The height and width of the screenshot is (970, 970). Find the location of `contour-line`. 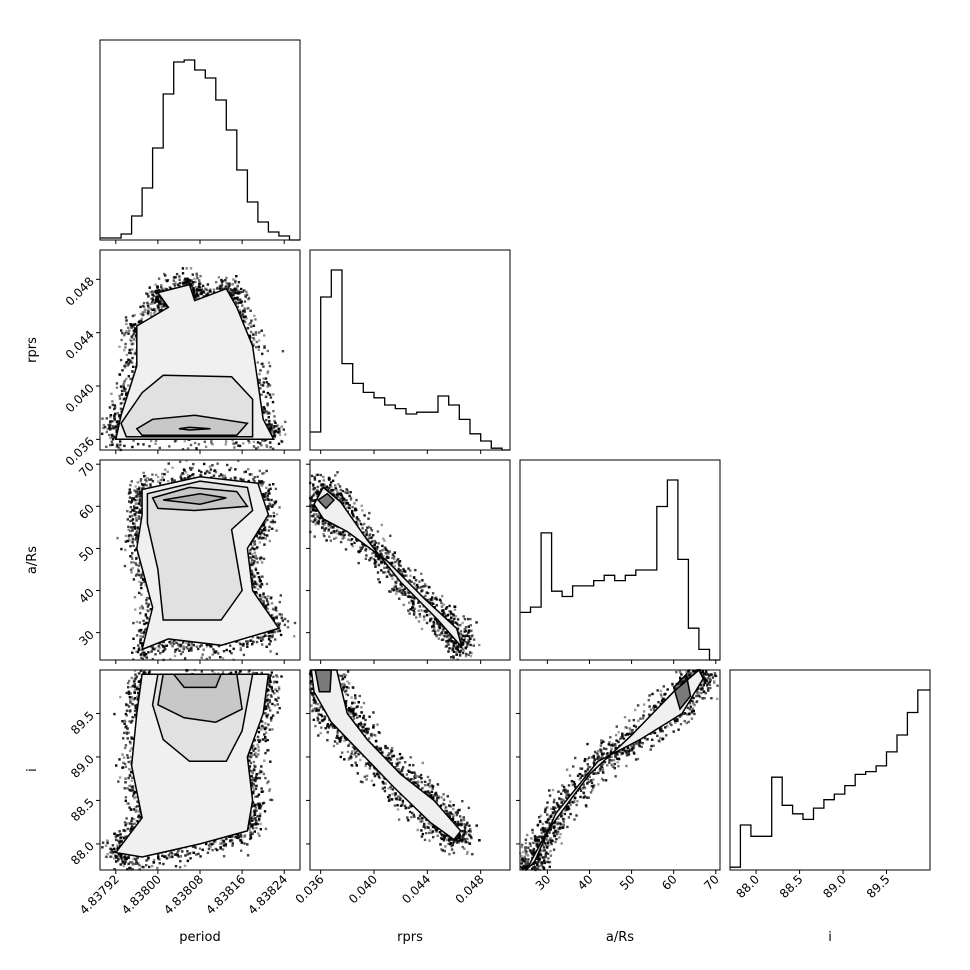

contour-line is located at coordinates (194, 362).